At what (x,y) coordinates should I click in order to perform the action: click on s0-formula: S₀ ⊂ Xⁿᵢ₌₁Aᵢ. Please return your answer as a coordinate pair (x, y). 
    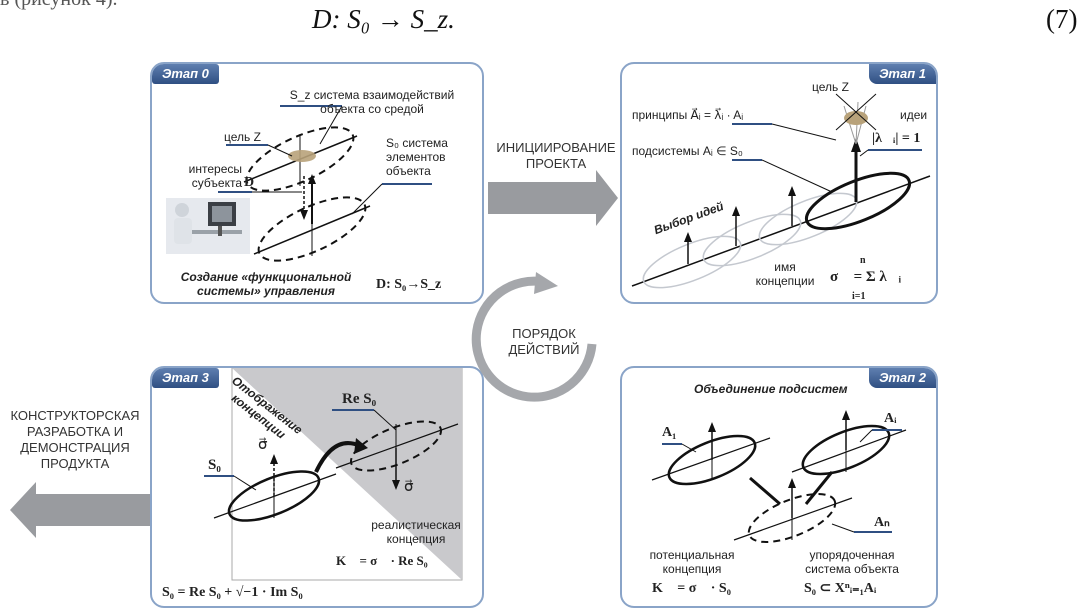
    Looking at the image, I should click on (840, 588).